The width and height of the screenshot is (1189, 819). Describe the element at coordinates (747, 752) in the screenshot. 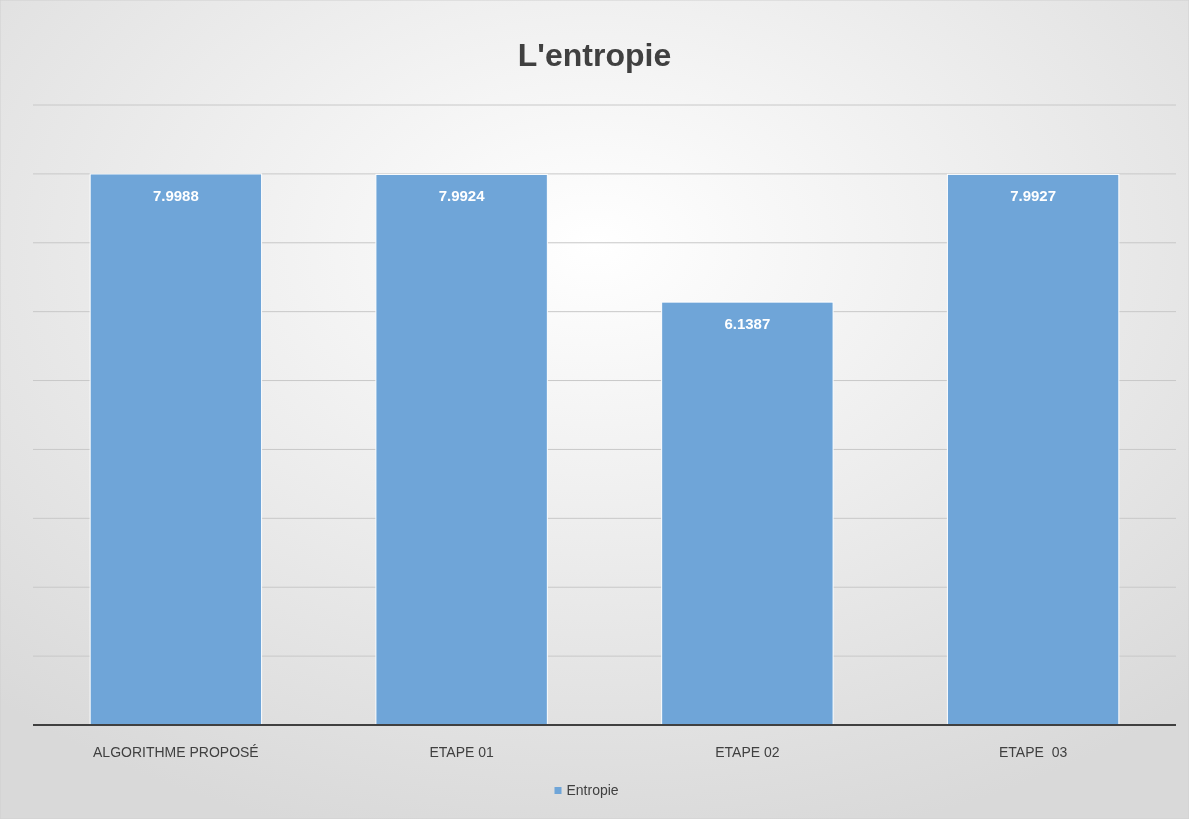

I see `x-tick-label: ETAPE 02` at that location.